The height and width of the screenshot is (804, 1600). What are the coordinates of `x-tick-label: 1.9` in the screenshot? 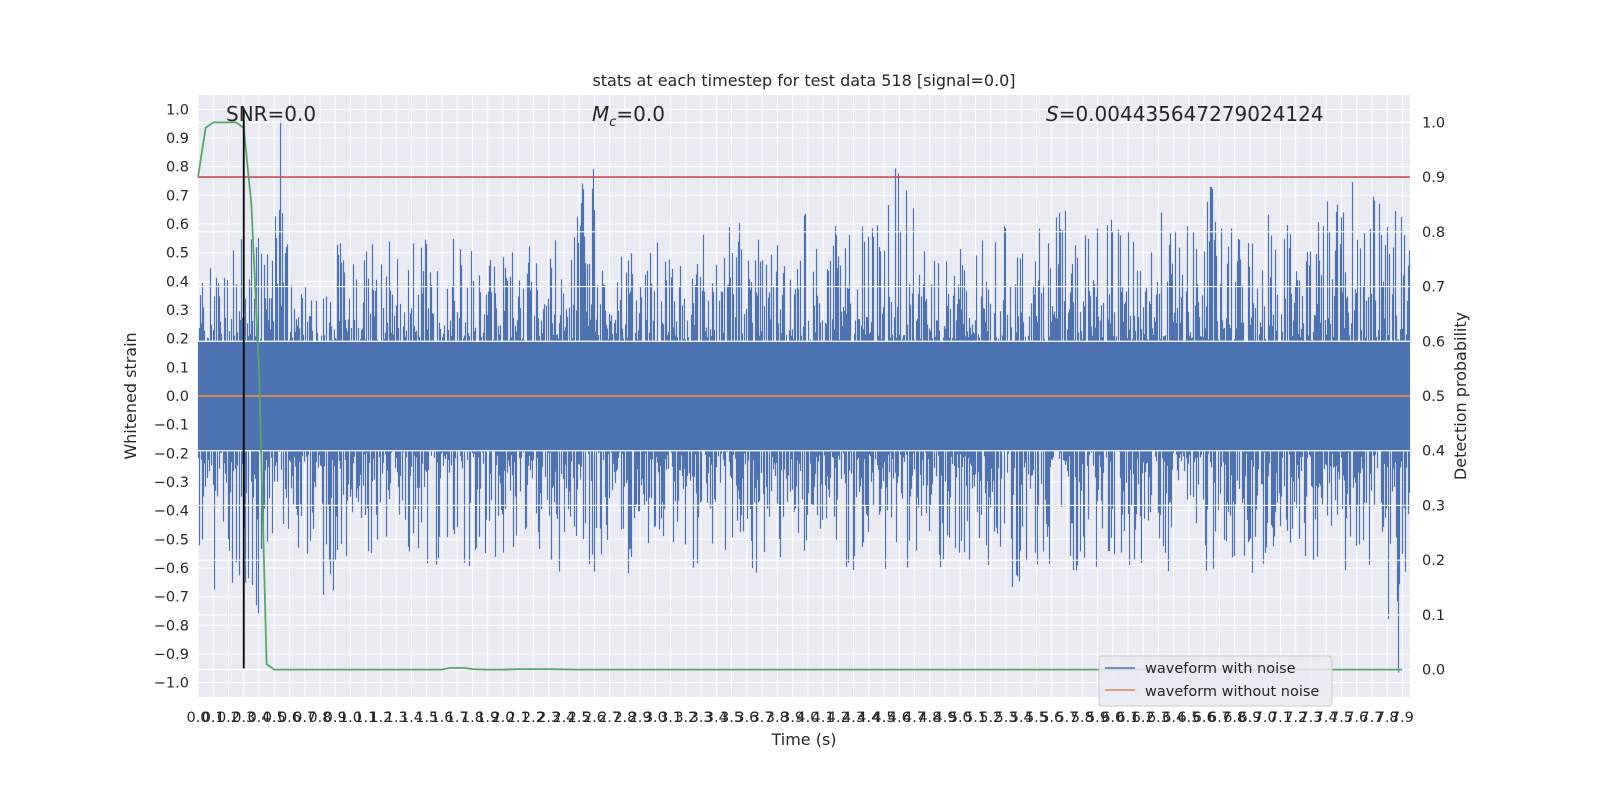 It's located at (487, 718).